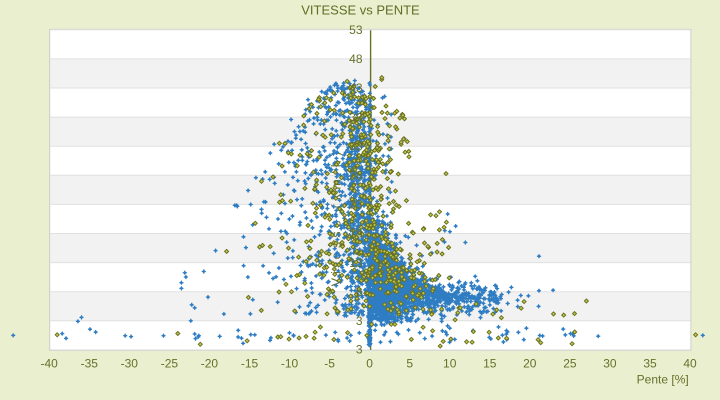  What do you see at coordinates (356, 117) in the screenshot?
I see `svg-text: 38` at bounding box center [356, 117].